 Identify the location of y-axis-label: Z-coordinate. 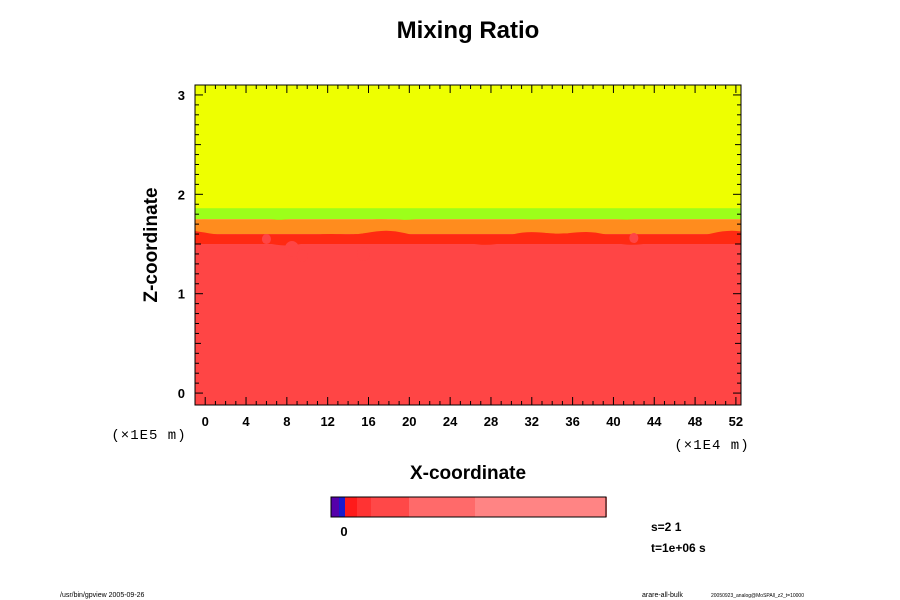
(151, 244).